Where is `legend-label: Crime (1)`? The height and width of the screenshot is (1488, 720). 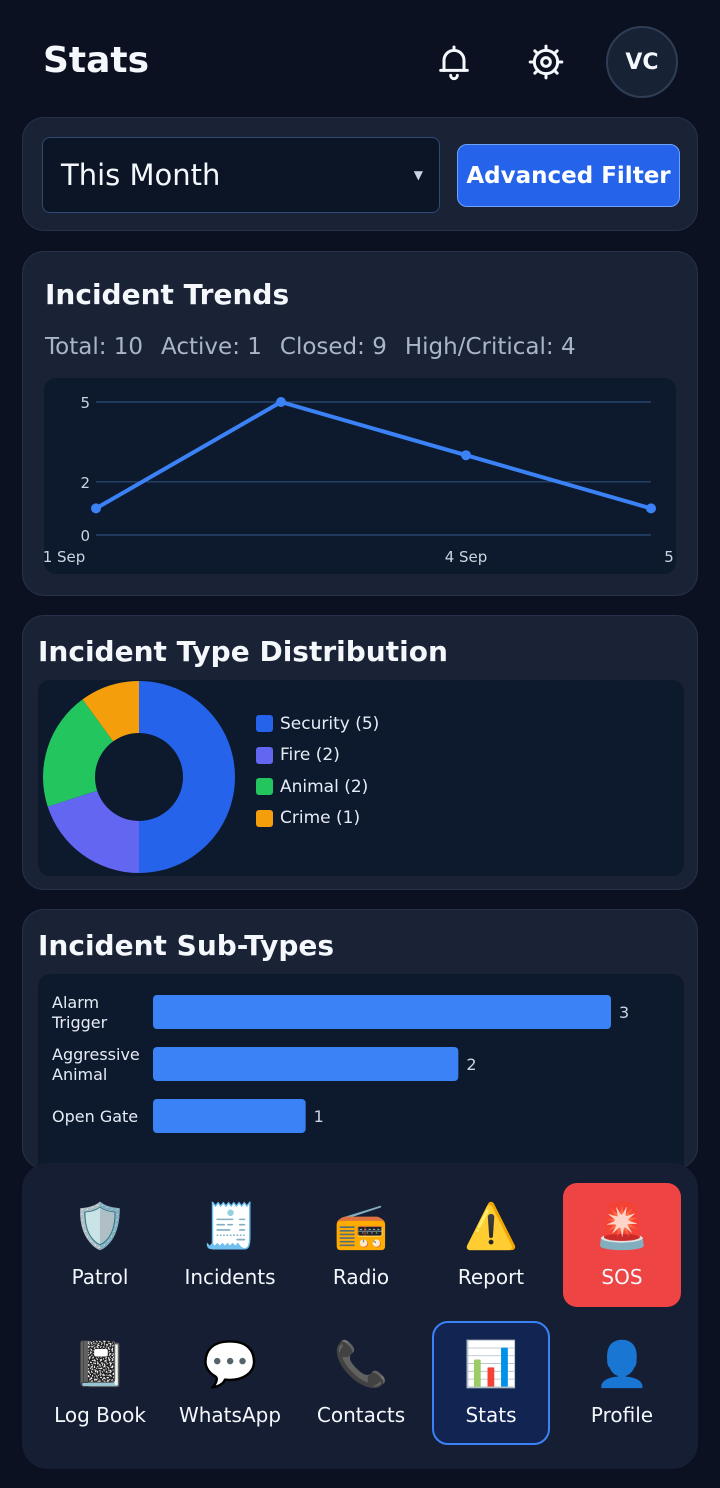 legend-label: Crime (1) is located at coordinates (320, 818).